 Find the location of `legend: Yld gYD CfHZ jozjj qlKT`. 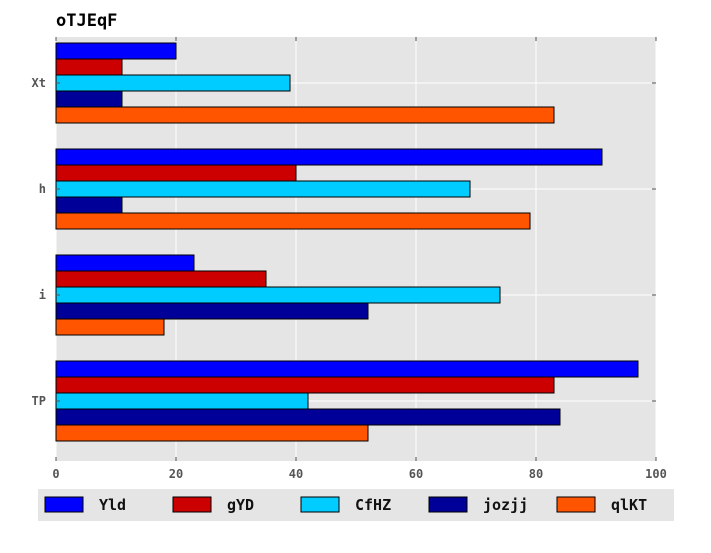

legend: Yld gYD CfHZ jozjj qlKT is located at coordinates (356, 505).